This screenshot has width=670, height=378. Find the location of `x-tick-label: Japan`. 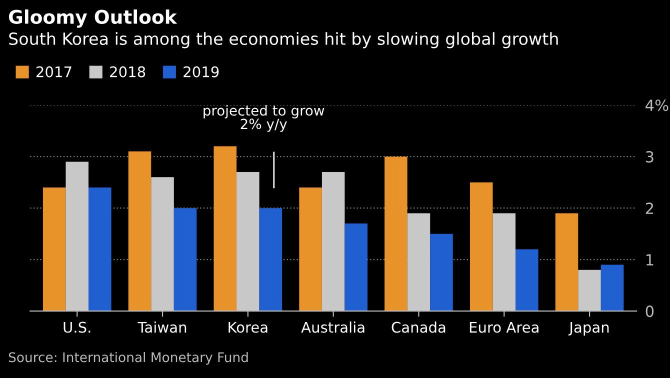

x-tick-label: Japan is located at coordinates (588, 329).